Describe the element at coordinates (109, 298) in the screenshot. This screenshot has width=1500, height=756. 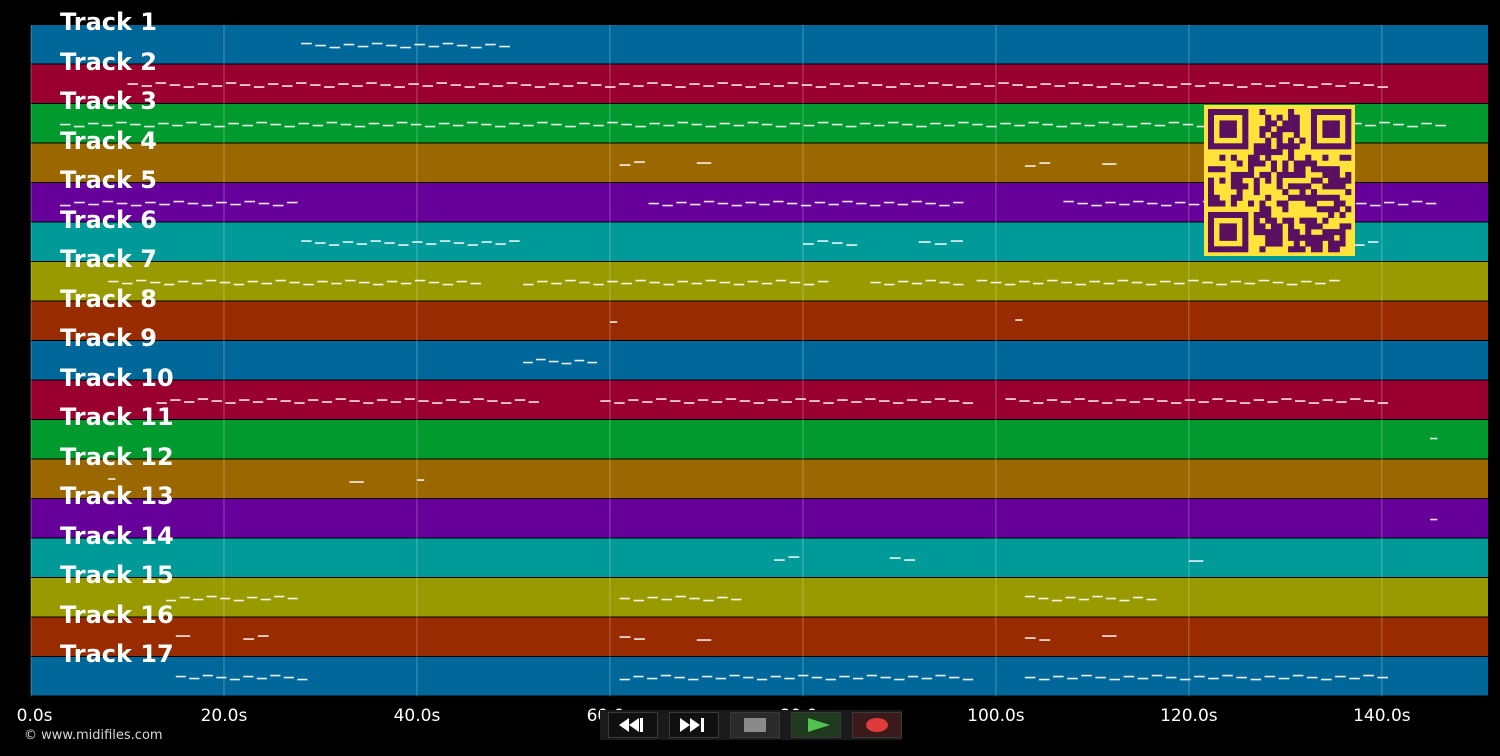
I see `track-label: Track 8` at that location.